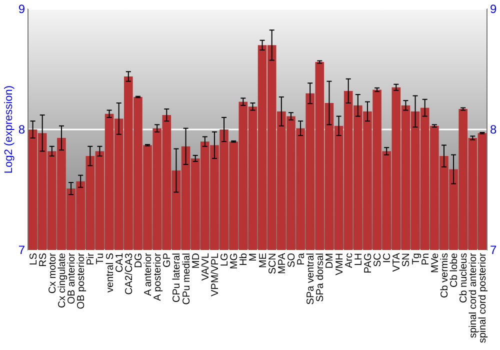 Image resolution: width=500 pixels, height=350 pixels. I want to click on x-tick-label: VPM/VPL, so click(215, 274).